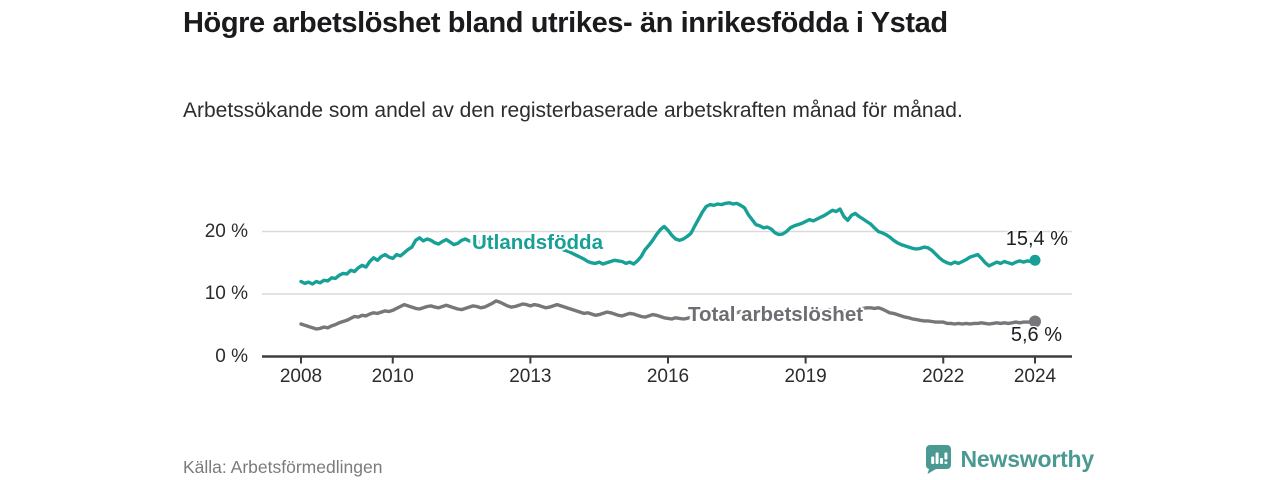  I want to click on x-axis-tick-2019: 2019, so click(805, 376).